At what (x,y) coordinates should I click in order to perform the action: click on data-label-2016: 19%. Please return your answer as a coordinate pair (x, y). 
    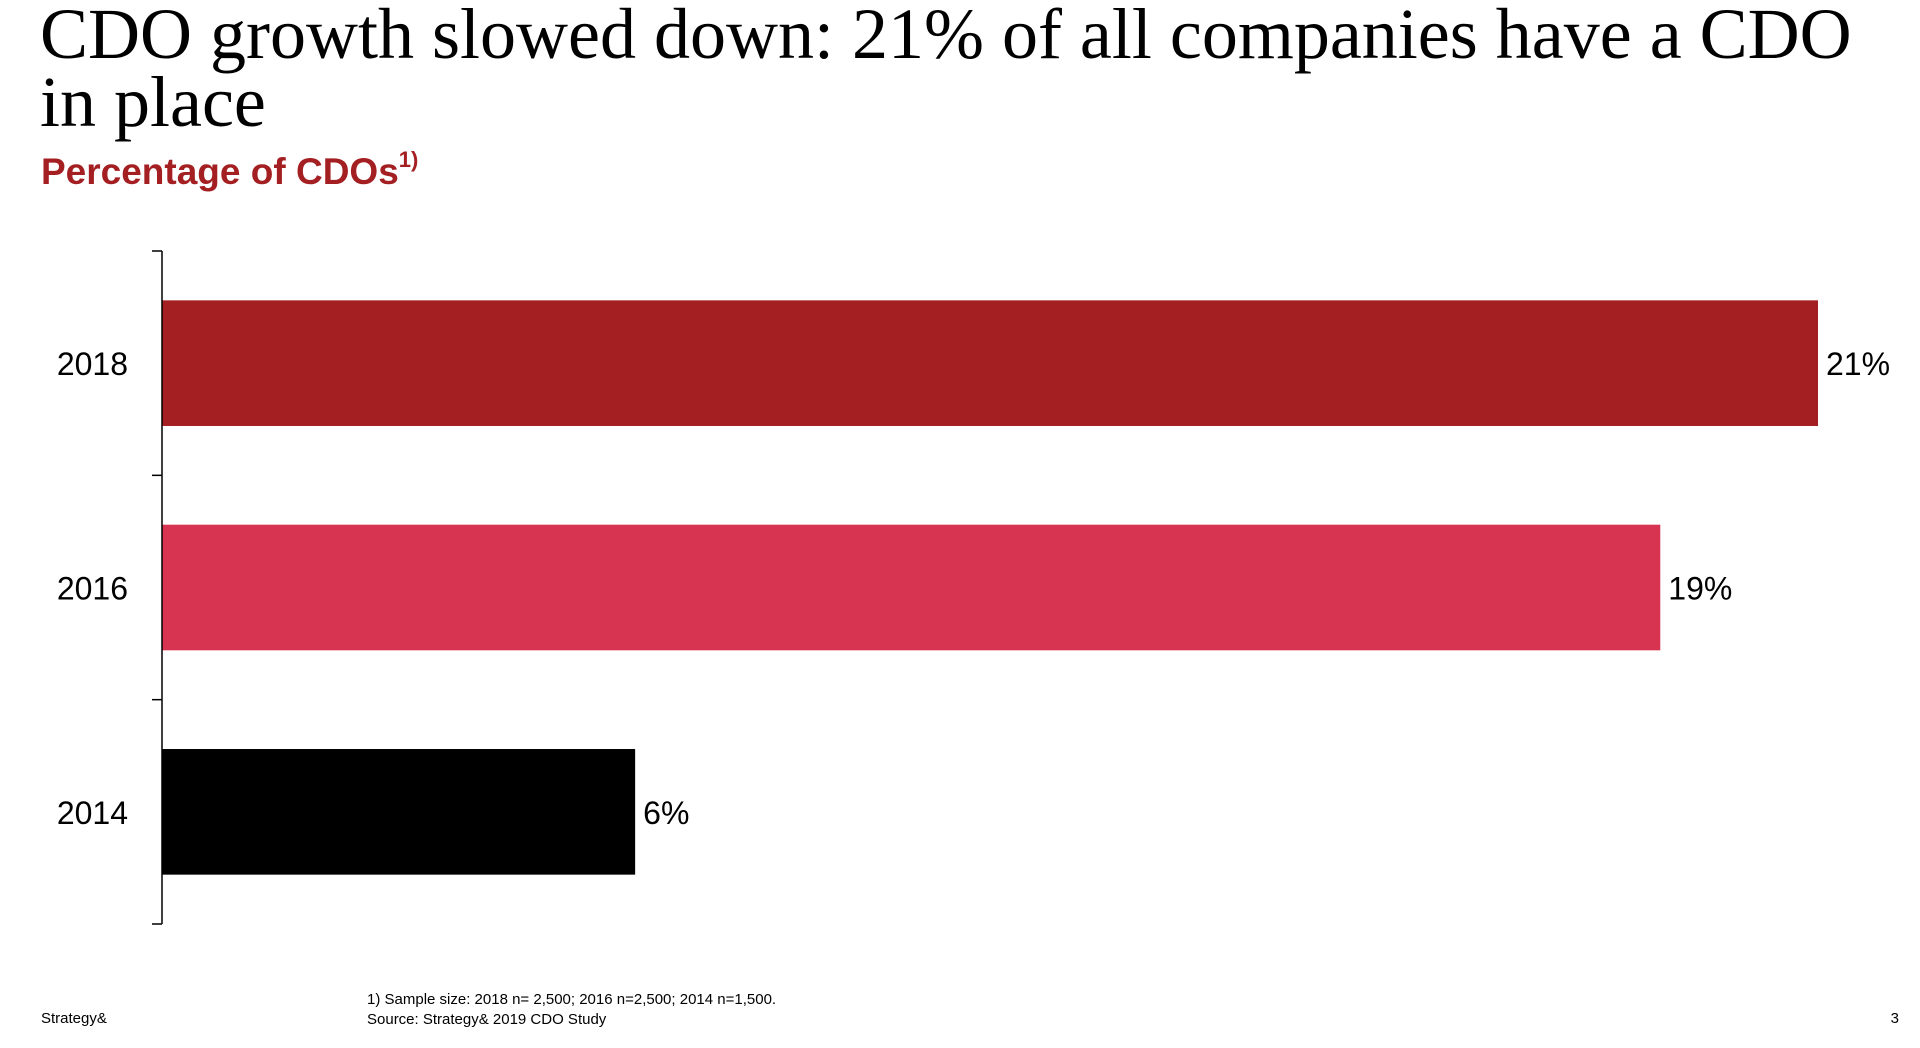
    Looking at the image, I should click on (1700, 589).